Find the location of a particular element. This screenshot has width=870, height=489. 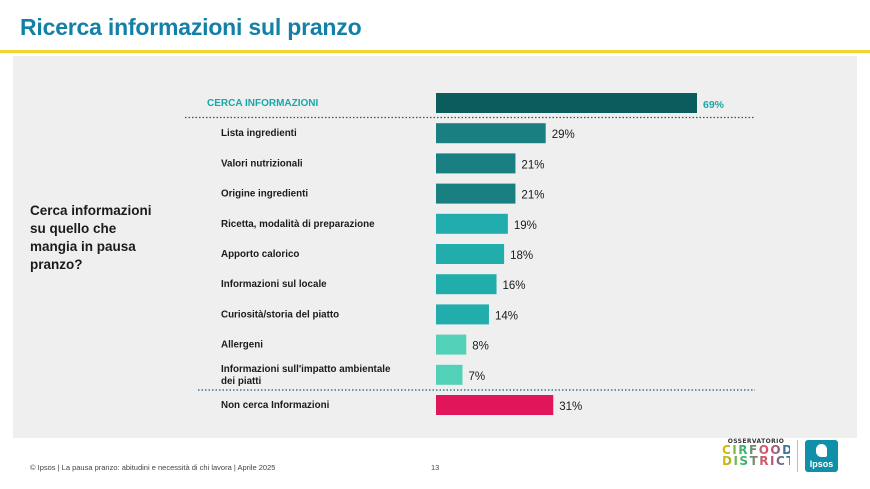

ipsos-mark-icon is located at coordinates (821, 450).